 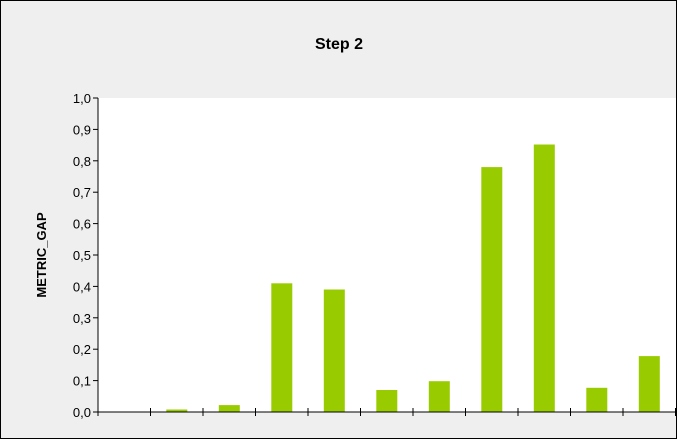 What do you see at coordinates (82, 349) in the screenshot?
I see `y-tick-label: 0,2` at bounding box center [82, 349].